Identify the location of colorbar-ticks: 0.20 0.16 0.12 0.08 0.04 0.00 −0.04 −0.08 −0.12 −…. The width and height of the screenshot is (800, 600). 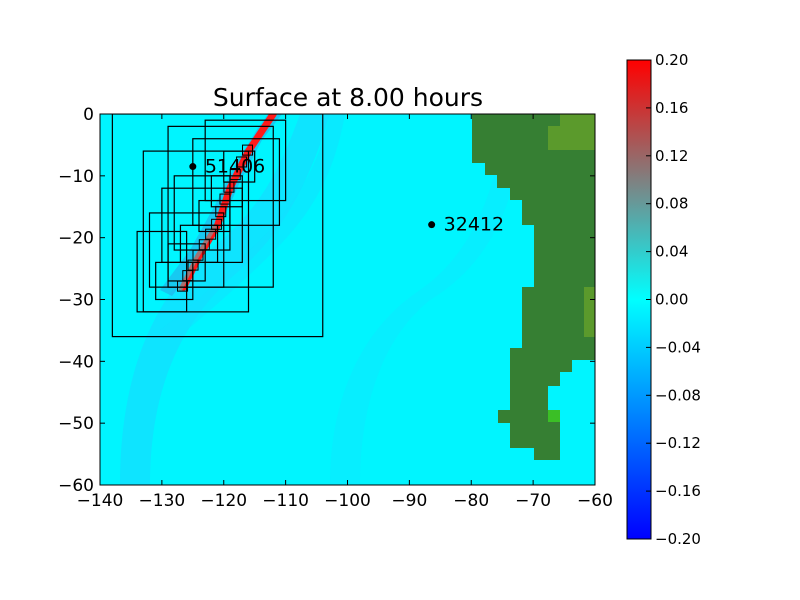
(673, 299).